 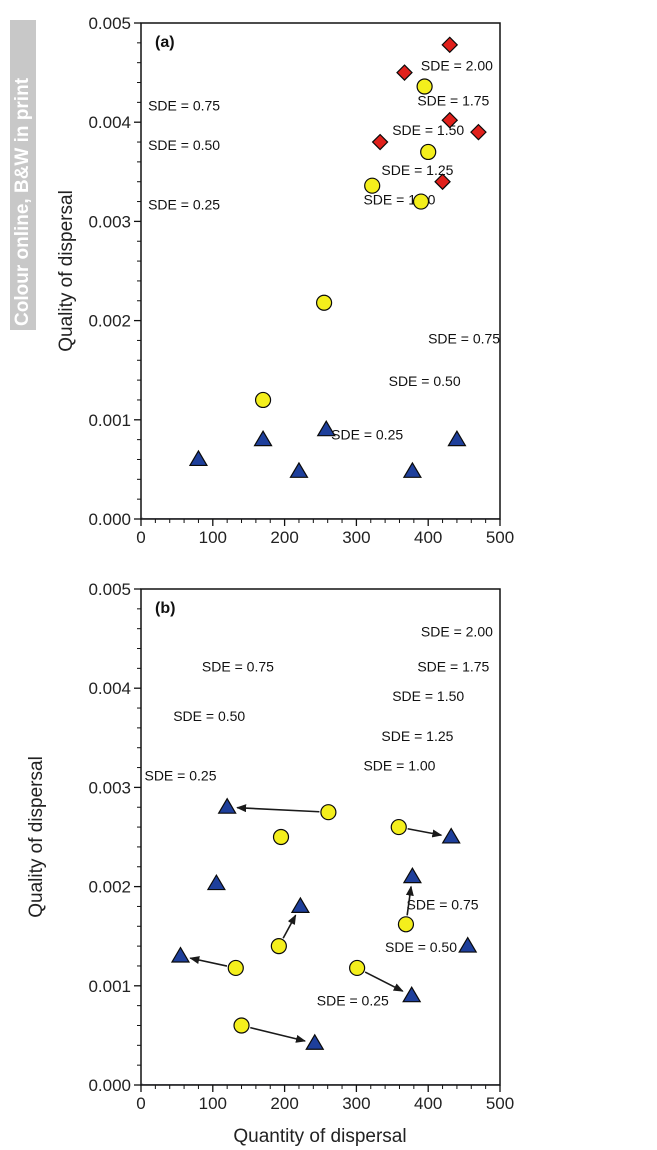 What do you see at coordinates (399, 765) in the screenshot?
I see `sde-label: SDE = 1.00` at bounding box center [399, 765].